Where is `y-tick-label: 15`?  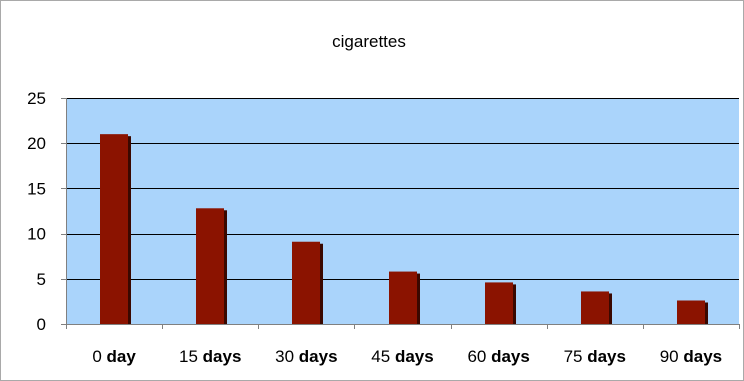 y-tick-label: 15 is located at coordinates (36, 188).